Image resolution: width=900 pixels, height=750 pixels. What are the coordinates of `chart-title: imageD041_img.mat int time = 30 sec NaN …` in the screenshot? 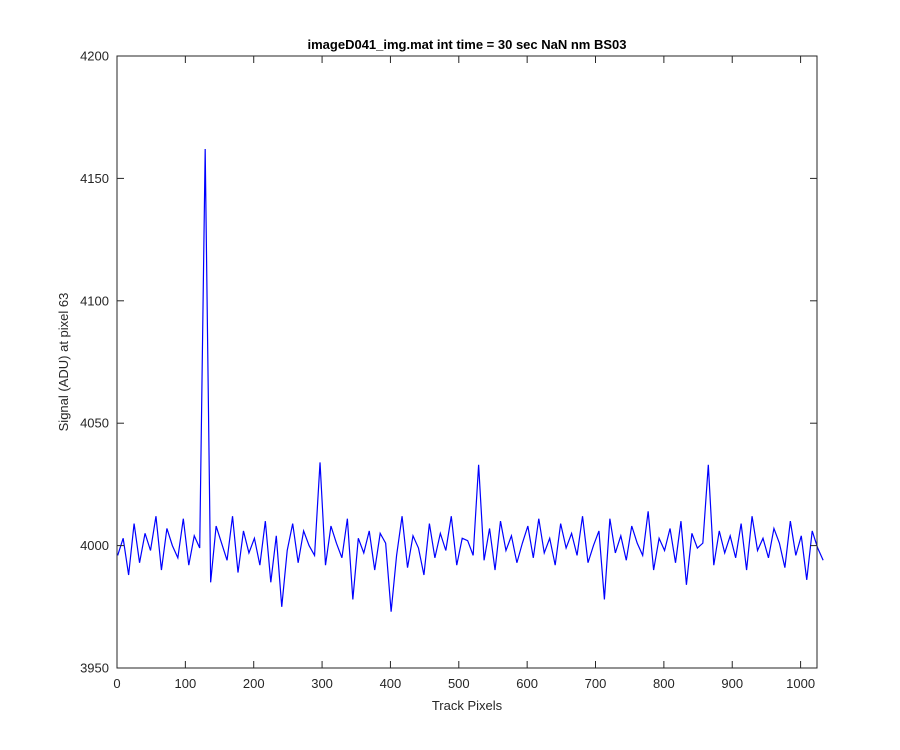 It's located at (467, 44).